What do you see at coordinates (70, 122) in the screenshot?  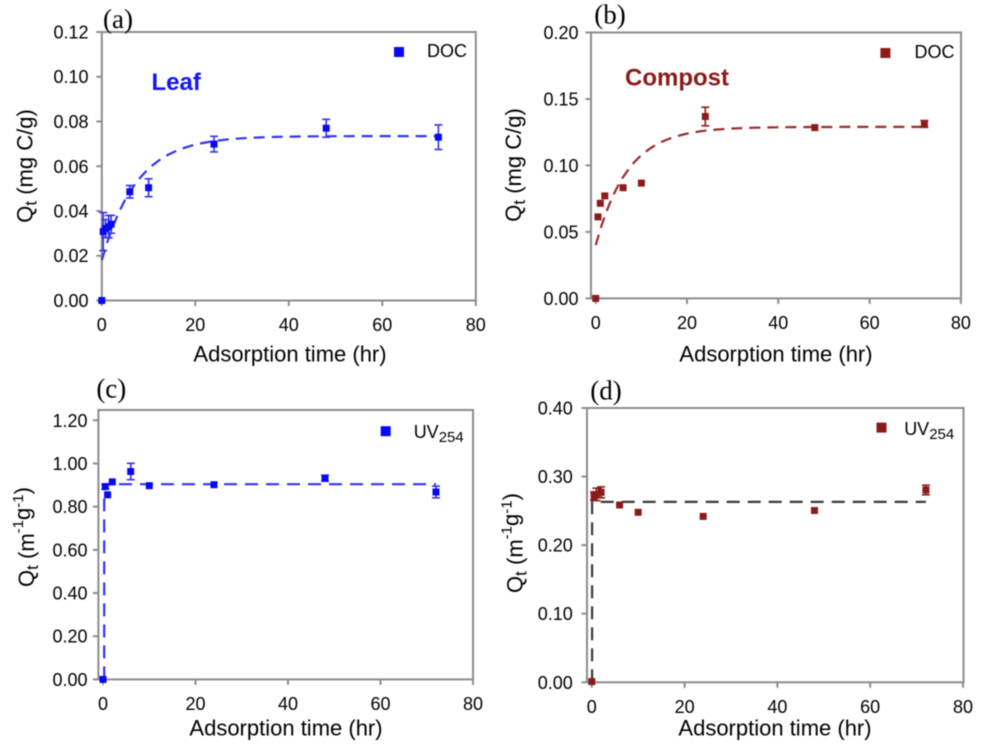 I see `svg-text: 0.08` at bounding box center [70, 122].